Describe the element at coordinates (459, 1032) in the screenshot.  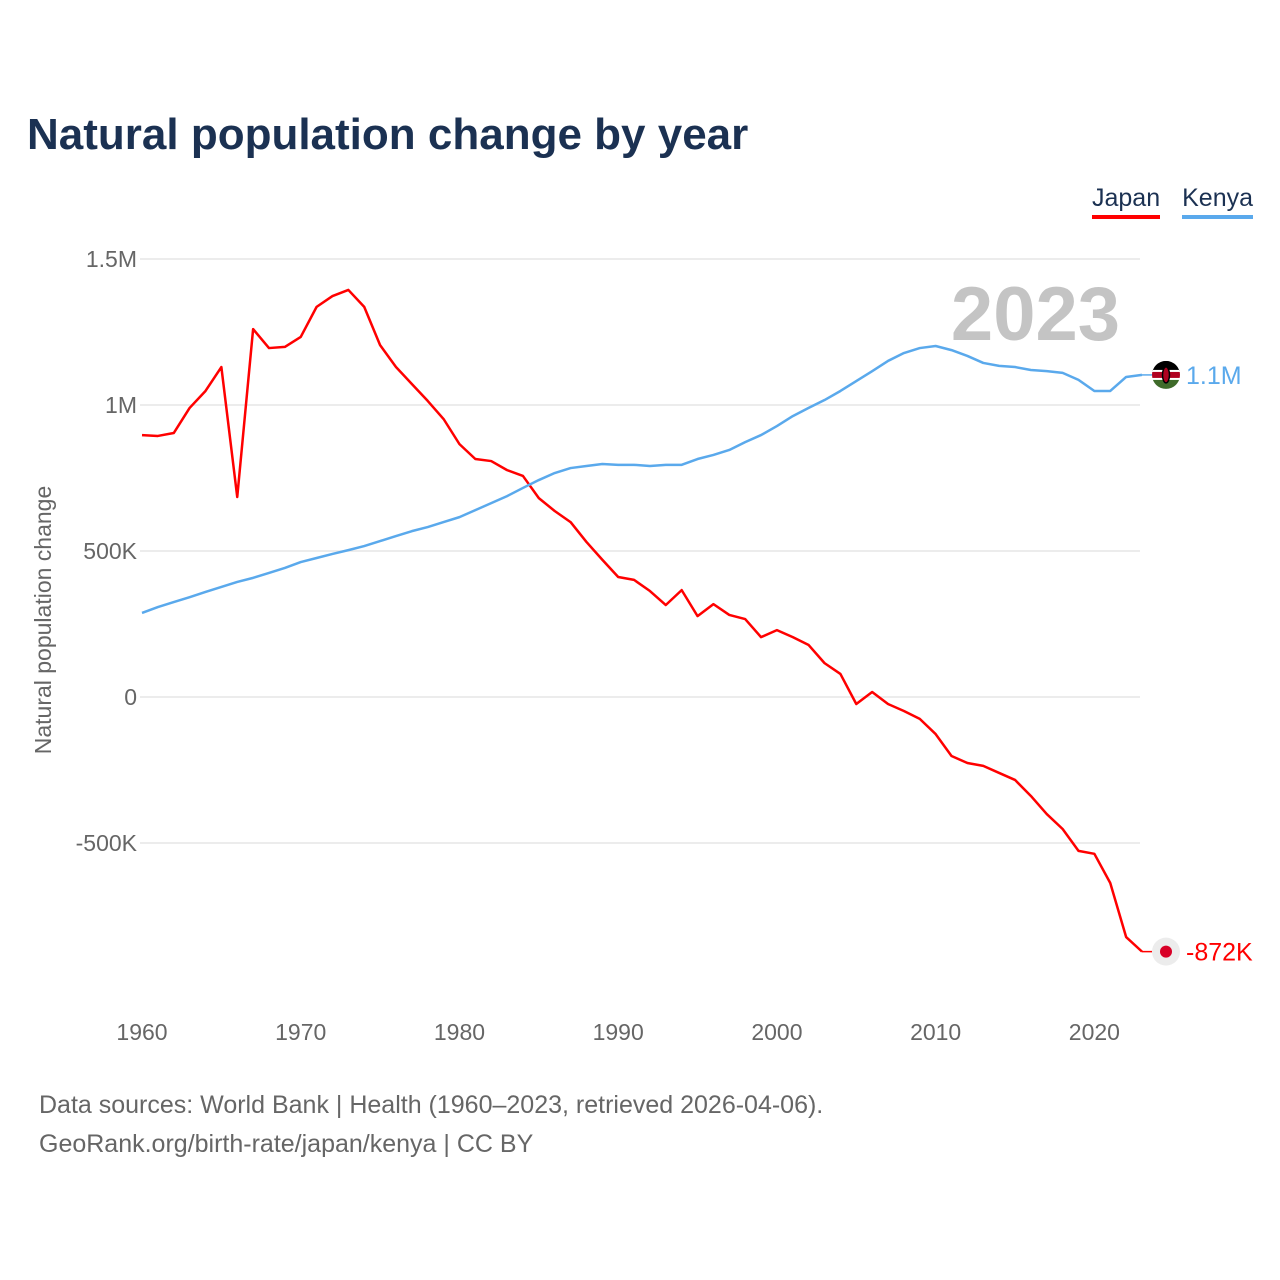
I see `x-tick-label: 1980` at that location.